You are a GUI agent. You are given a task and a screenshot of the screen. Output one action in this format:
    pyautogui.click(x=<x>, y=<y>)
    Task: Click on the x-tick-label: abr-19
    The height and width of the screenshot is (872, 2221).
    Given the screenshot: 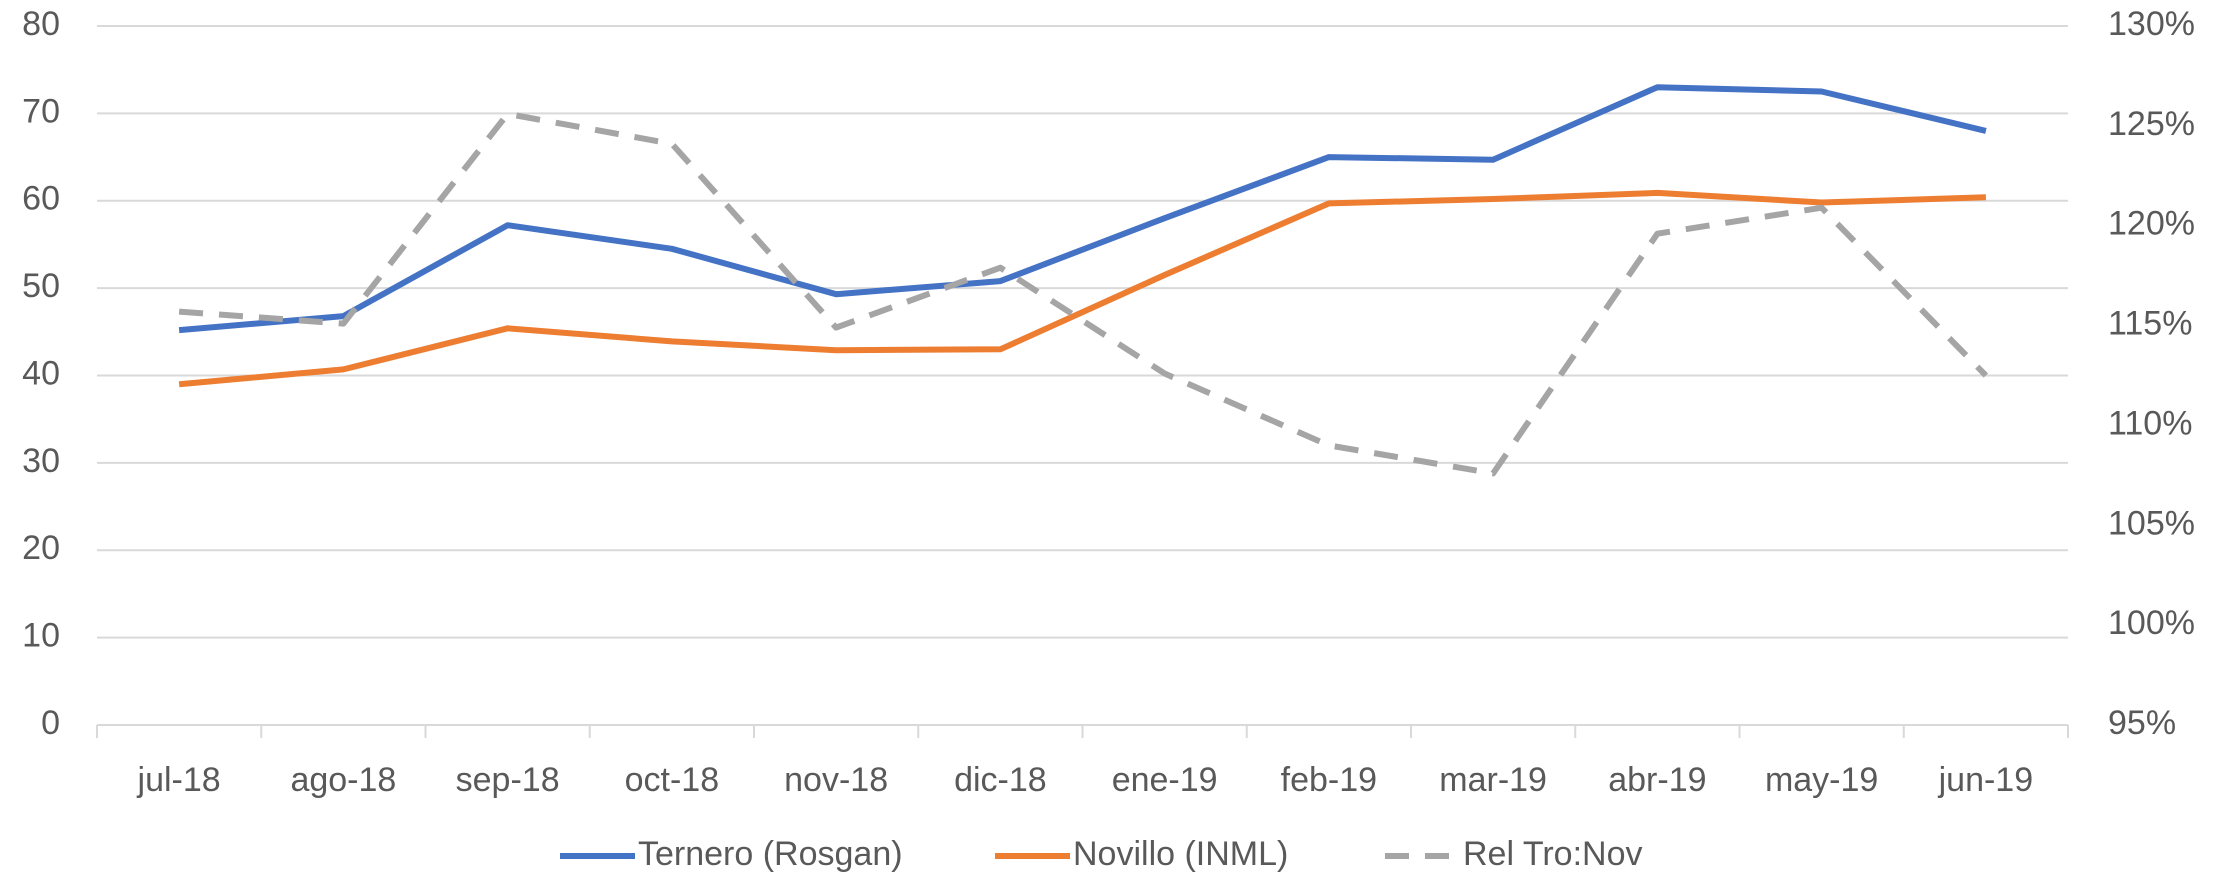 What is the action you would take?
    pyautogui.click(x=1657, y=780)
    